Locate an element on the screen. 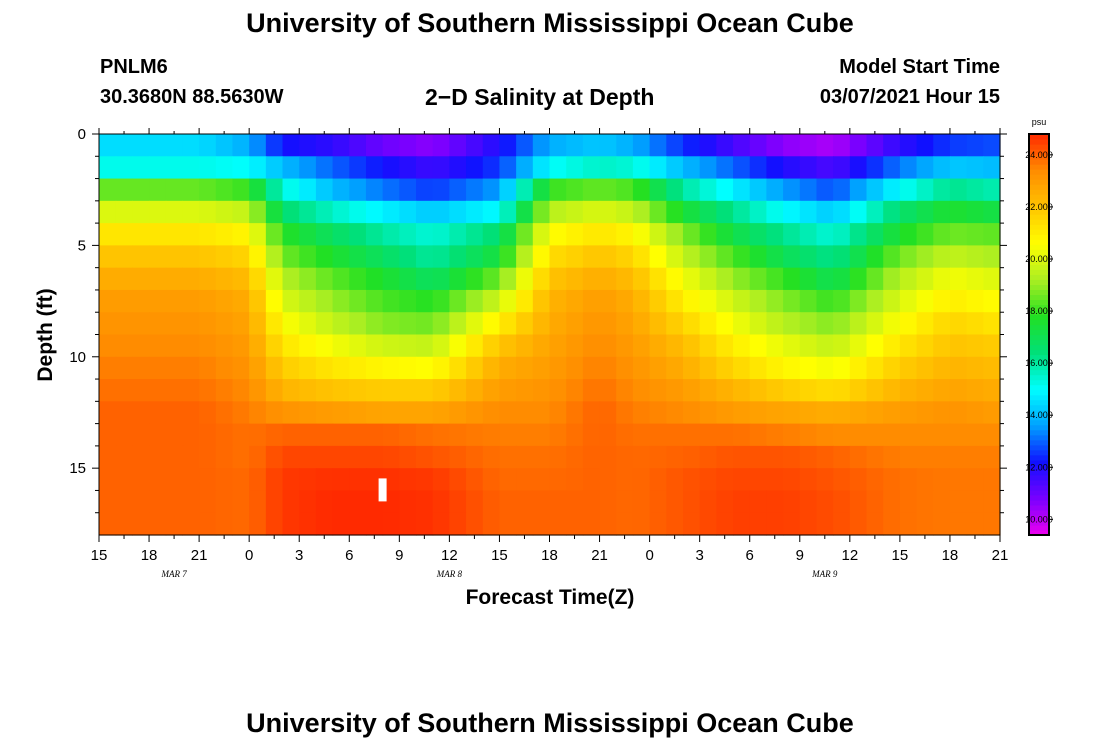  colorbar-tick-label: 10.000 is located at coordinates (1039, 519).